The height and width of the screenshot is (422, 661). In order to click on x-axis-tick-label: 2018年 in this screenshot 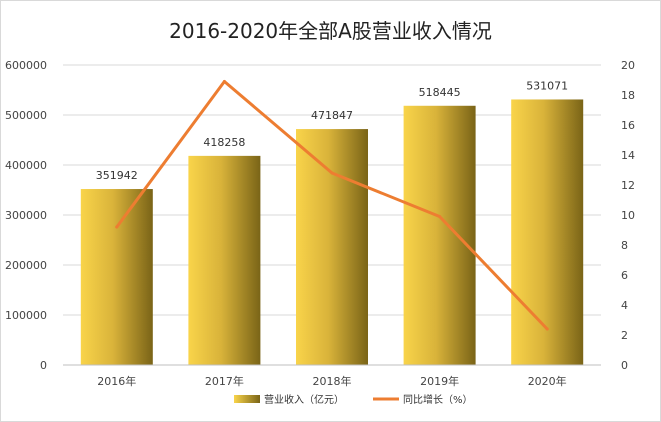, I will do `click(332, 381)`.